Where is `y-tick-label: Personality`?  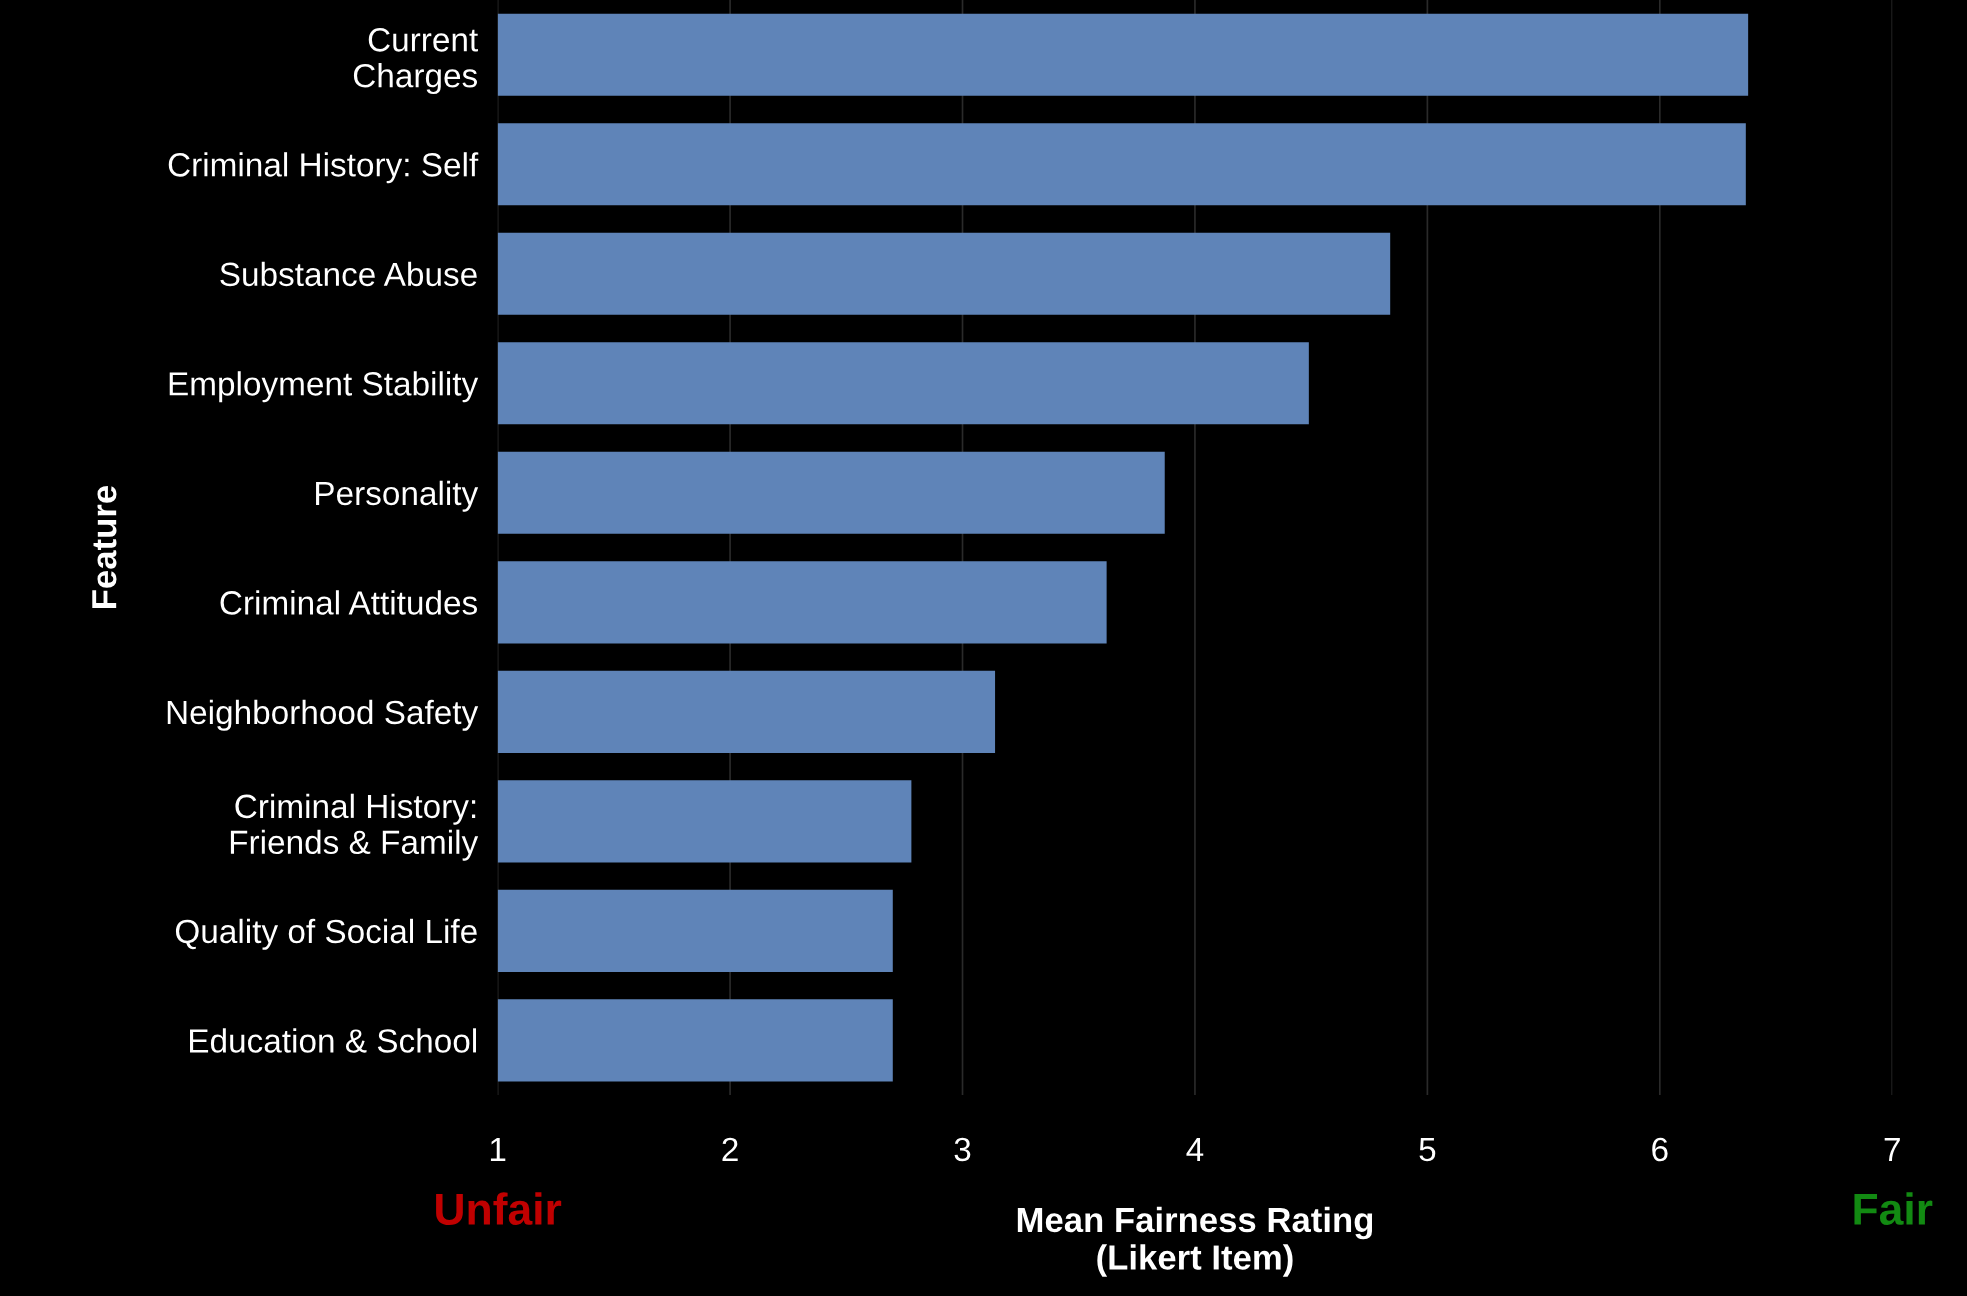
y-tick-label: Personality is located at coordinates (397, 496).